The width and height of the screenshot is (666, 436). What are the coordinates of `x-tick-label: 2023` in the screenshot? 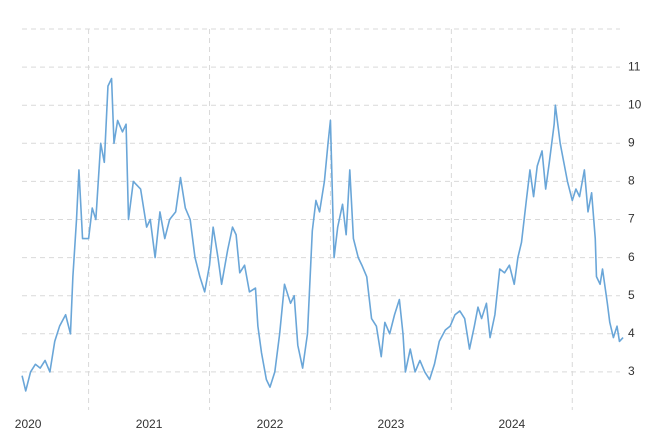 It's located at (391, 424).